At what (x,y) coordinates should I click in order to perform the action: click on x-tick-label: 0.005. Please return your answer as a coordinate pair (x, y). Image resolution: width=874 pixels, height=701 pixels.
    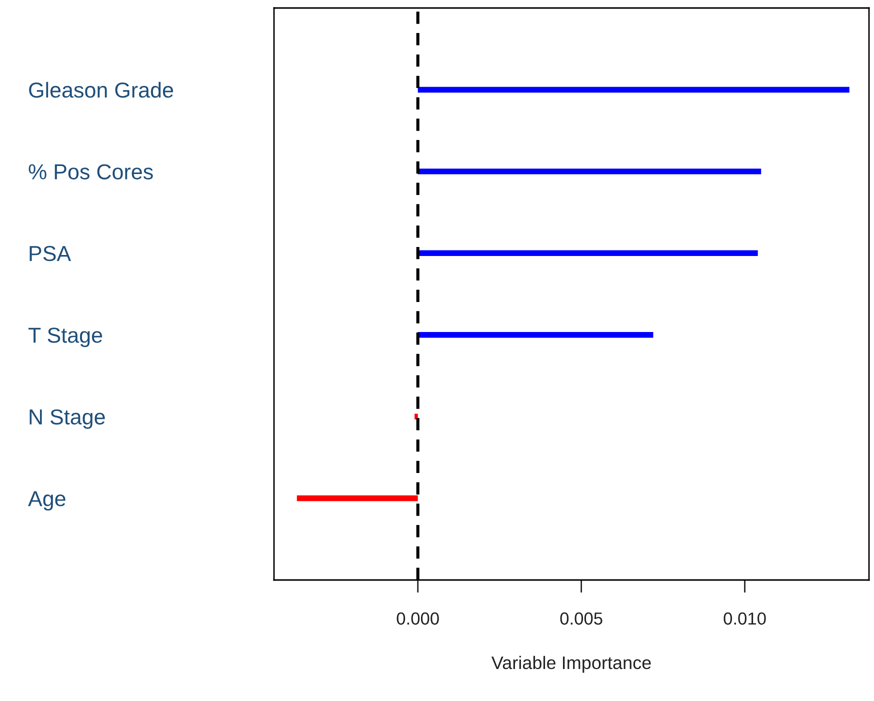
    Looking at the image, I should click on (581, 618).